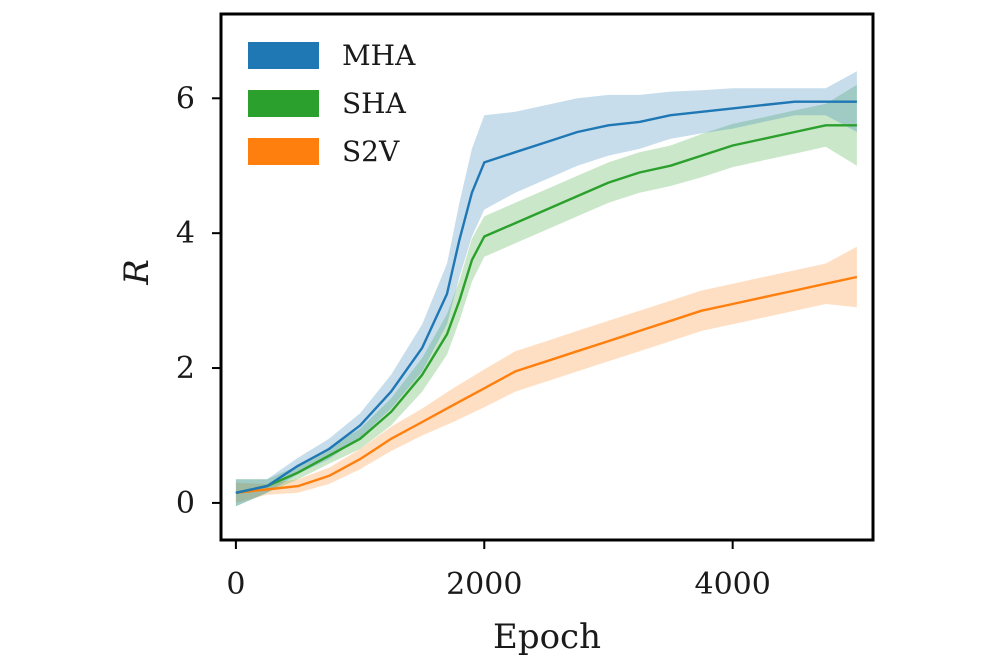  Describe the element at coordinates (484, 584) in the screenshot. I see `x-tick-label: 2000` at that location.